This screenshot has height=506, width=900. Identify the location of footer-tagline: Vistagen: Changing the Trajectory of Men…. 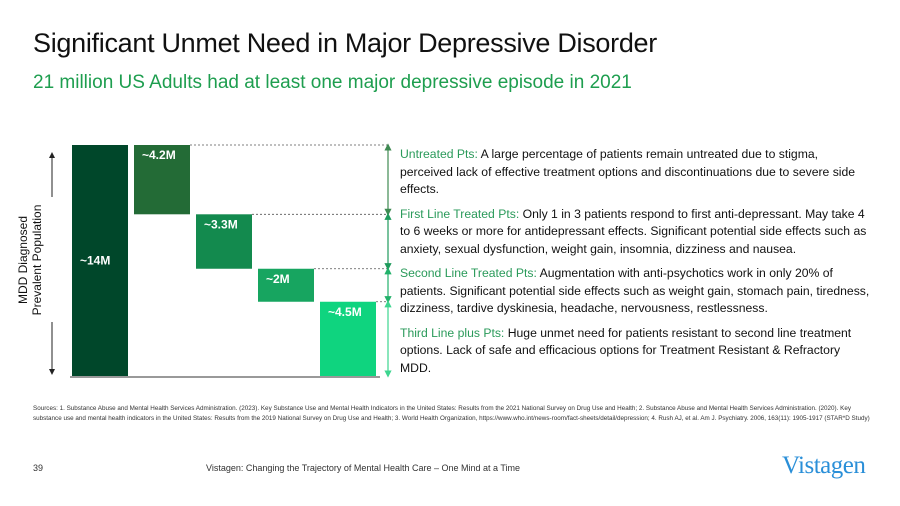
(363, 468).